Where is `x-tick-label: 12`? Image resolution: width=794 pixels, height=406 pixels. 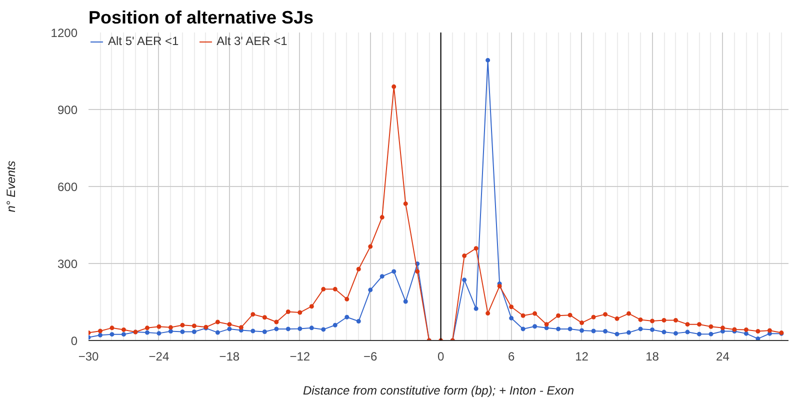 x-tick-label: 12 is located at coordinates (582, 357).